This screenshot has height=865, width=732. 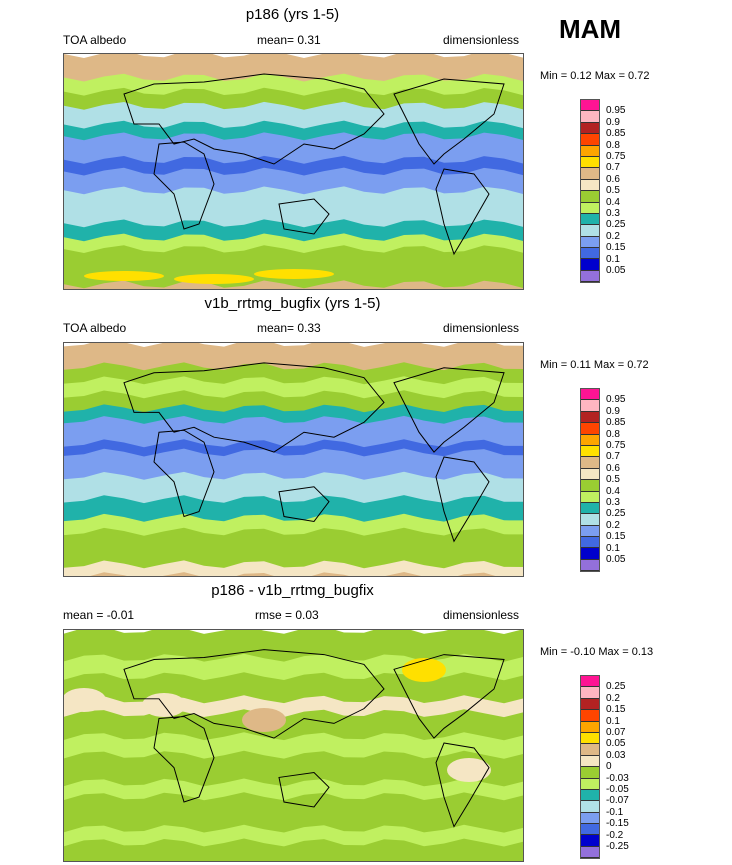 What do you see at coordinates (289, 40) in the screenshot?
I see `panel-center-label: mean= 0.31` at bounding box center [289, 40].